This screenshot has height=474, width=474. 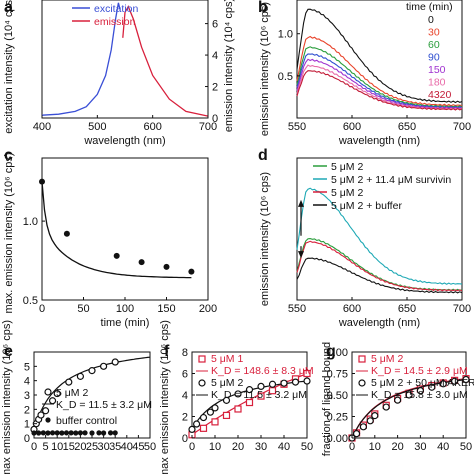 I want to click on x-tick-label: 600, so click(x=352, y=127).